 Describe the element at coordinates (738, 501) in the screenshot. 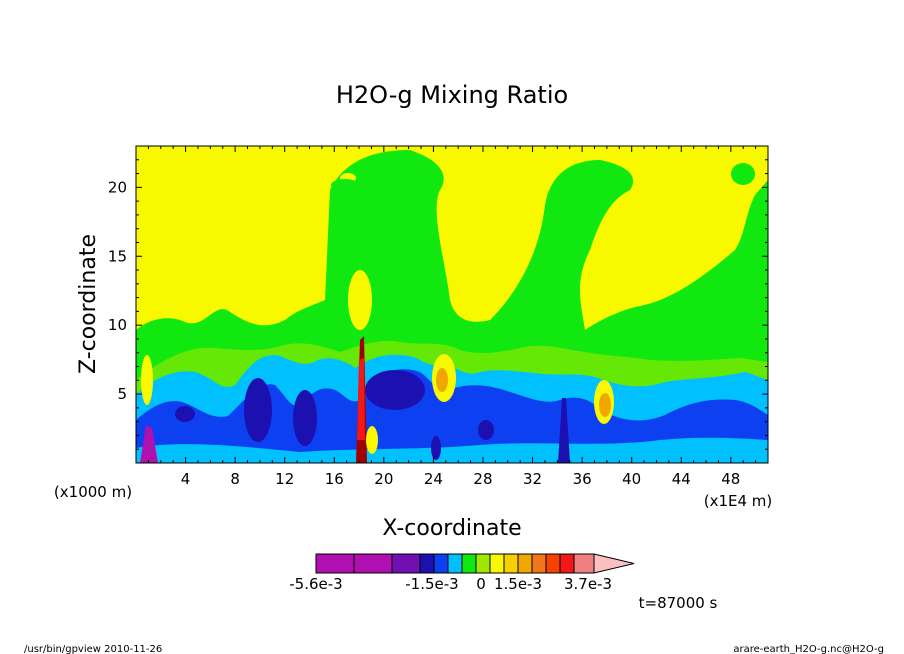

I see `x-scale-note: (x1E4 m)` at that location.